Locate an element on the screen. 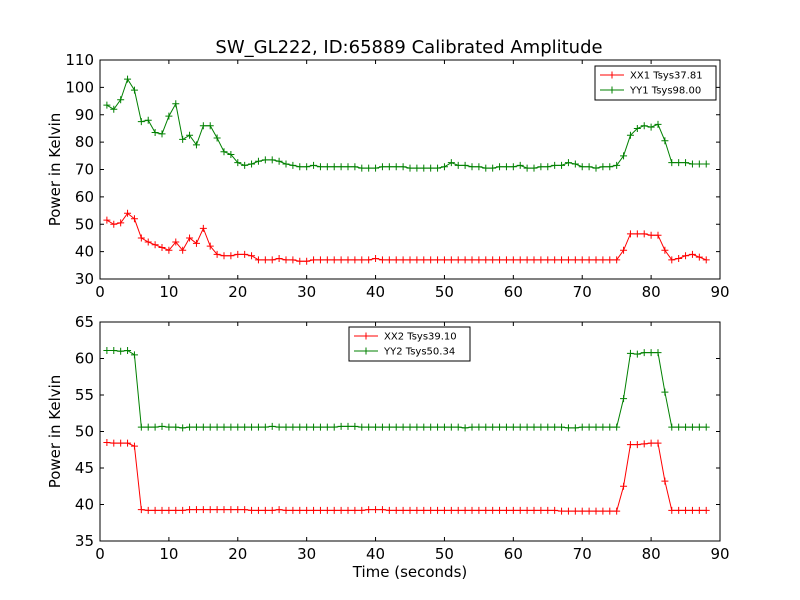 This screenshot has width=800, height=600. x-tick-label: 90 is located at coordinates (719, 554).